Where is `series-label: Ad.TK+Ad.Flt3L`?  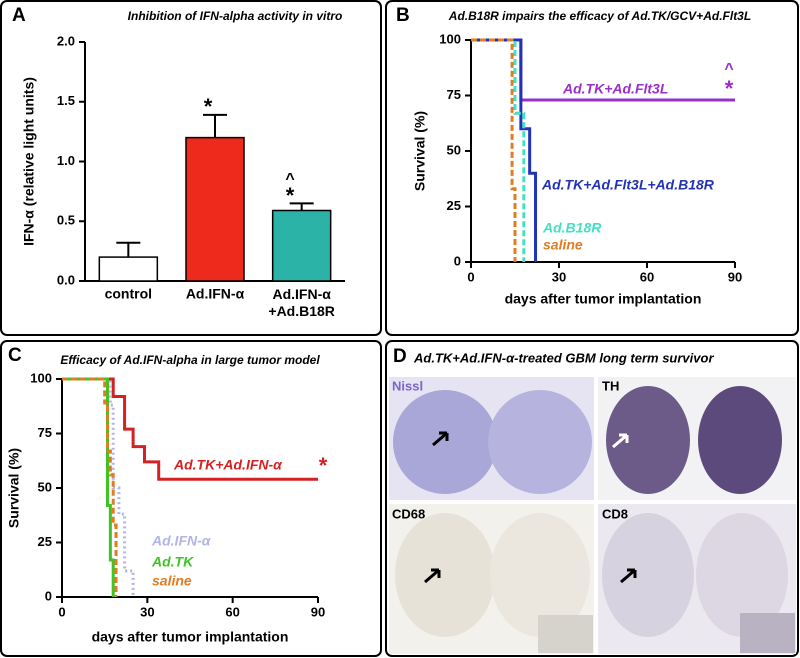
series-label: Ad.TK+Ad.Flt3L is located at coordinates (615, 89).